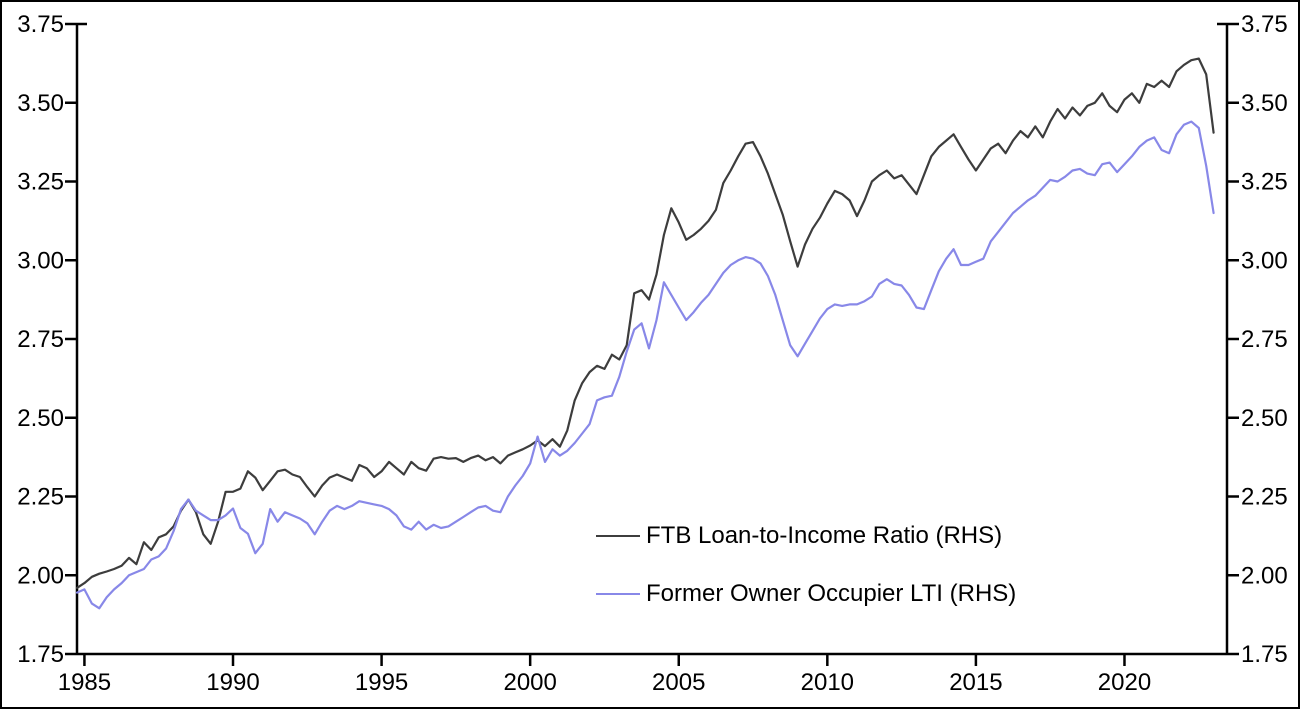 The height and width of the screenshot is (709, 1300). What do you see at coordinates (1264, 339) in the screenshot?
I see `right-y-tick-label: 2.75` at bounding box center [1264, 339].